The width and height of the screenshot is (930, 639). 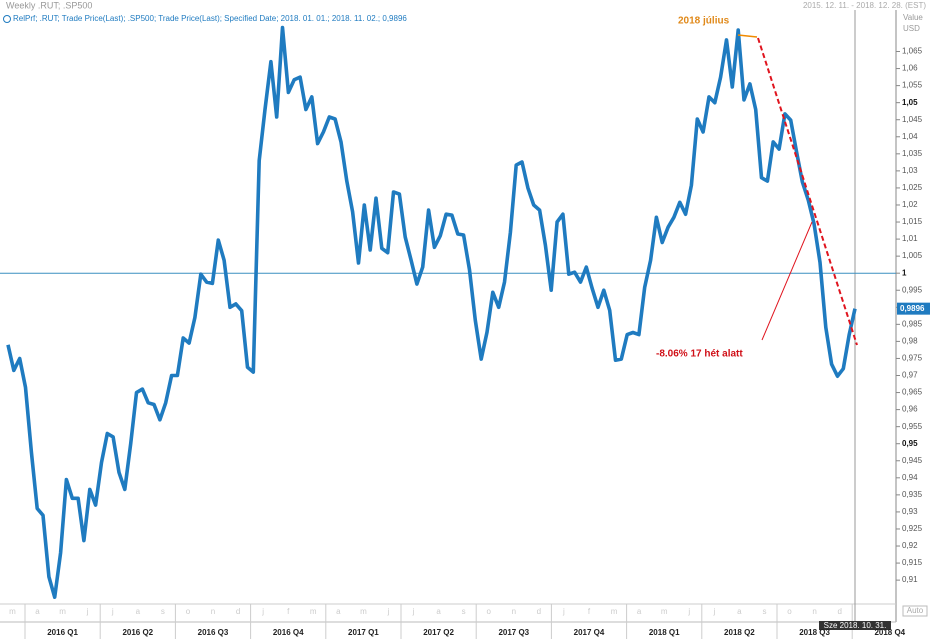 I want to click on x-tick-label: 2018 Q1, so click(x=664, y=632).